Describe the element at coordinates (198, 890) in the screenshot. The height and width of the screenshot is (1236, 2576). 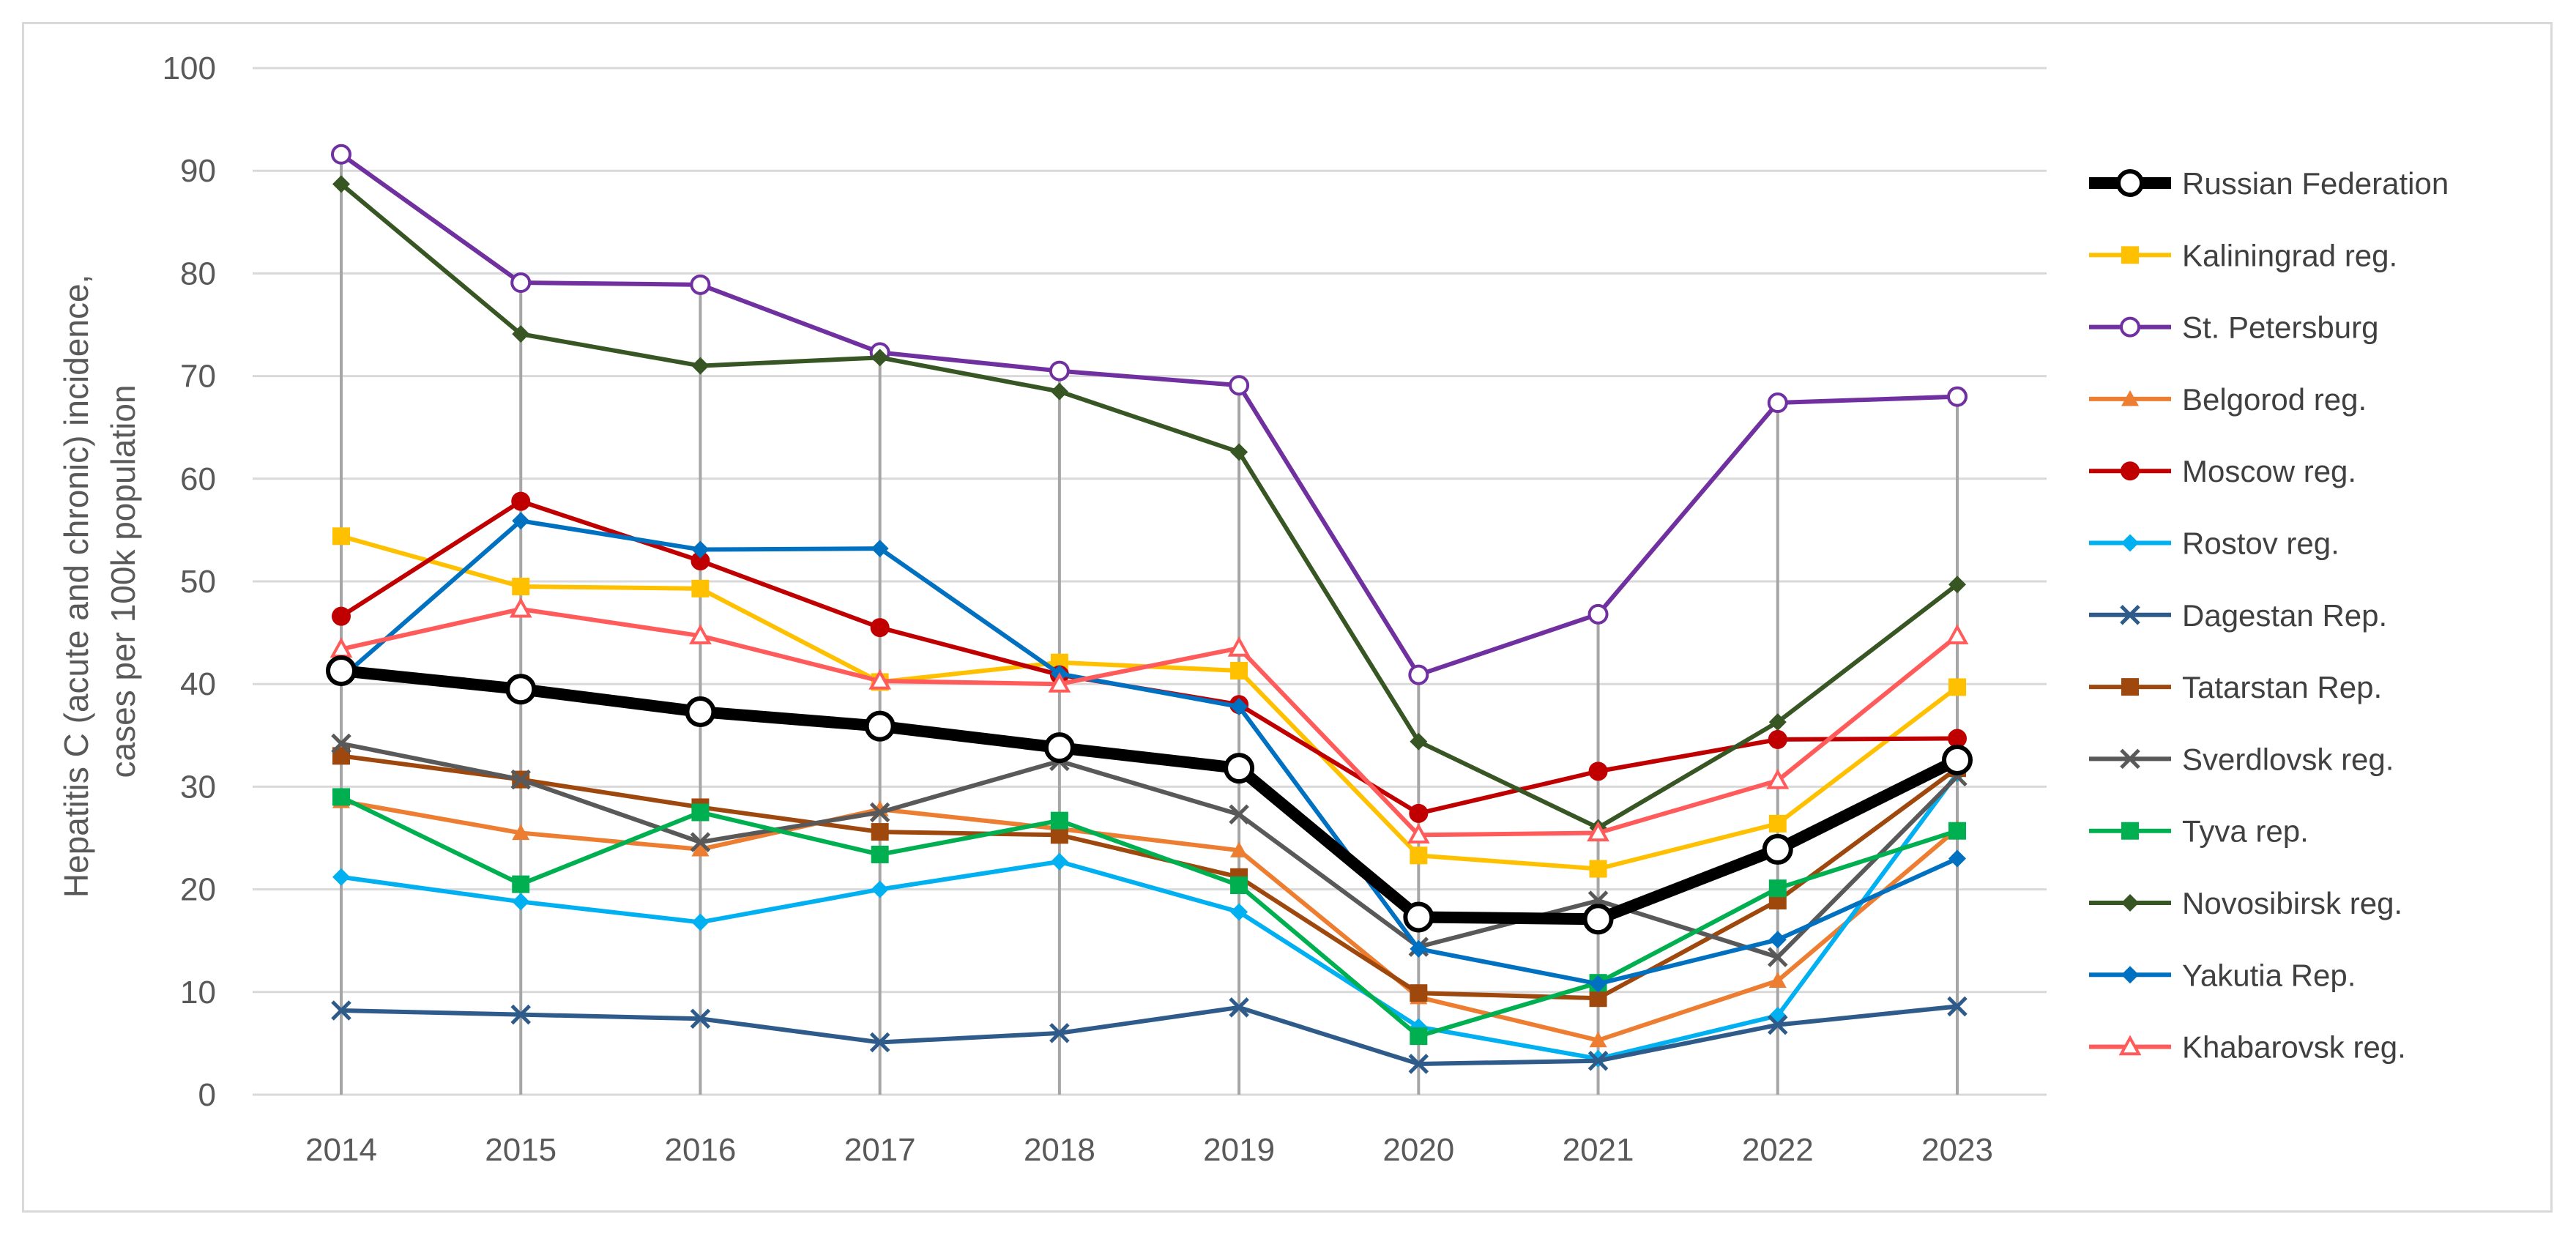
I see `y-tick-label: 20` at that location.